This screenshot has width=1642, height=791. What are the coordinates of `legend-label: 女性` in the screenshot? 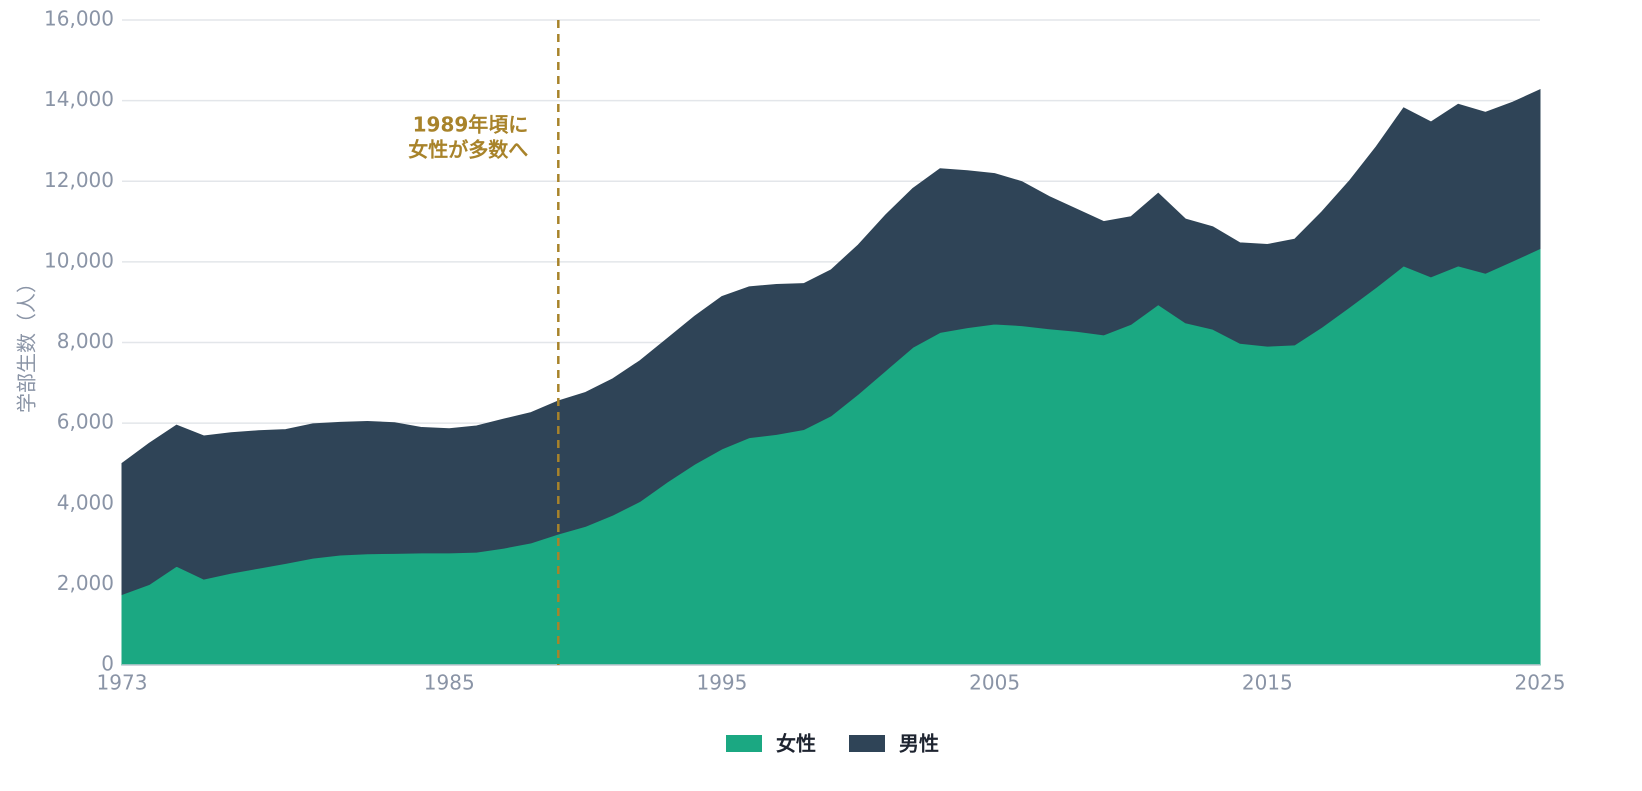 It's located at (796, 744).